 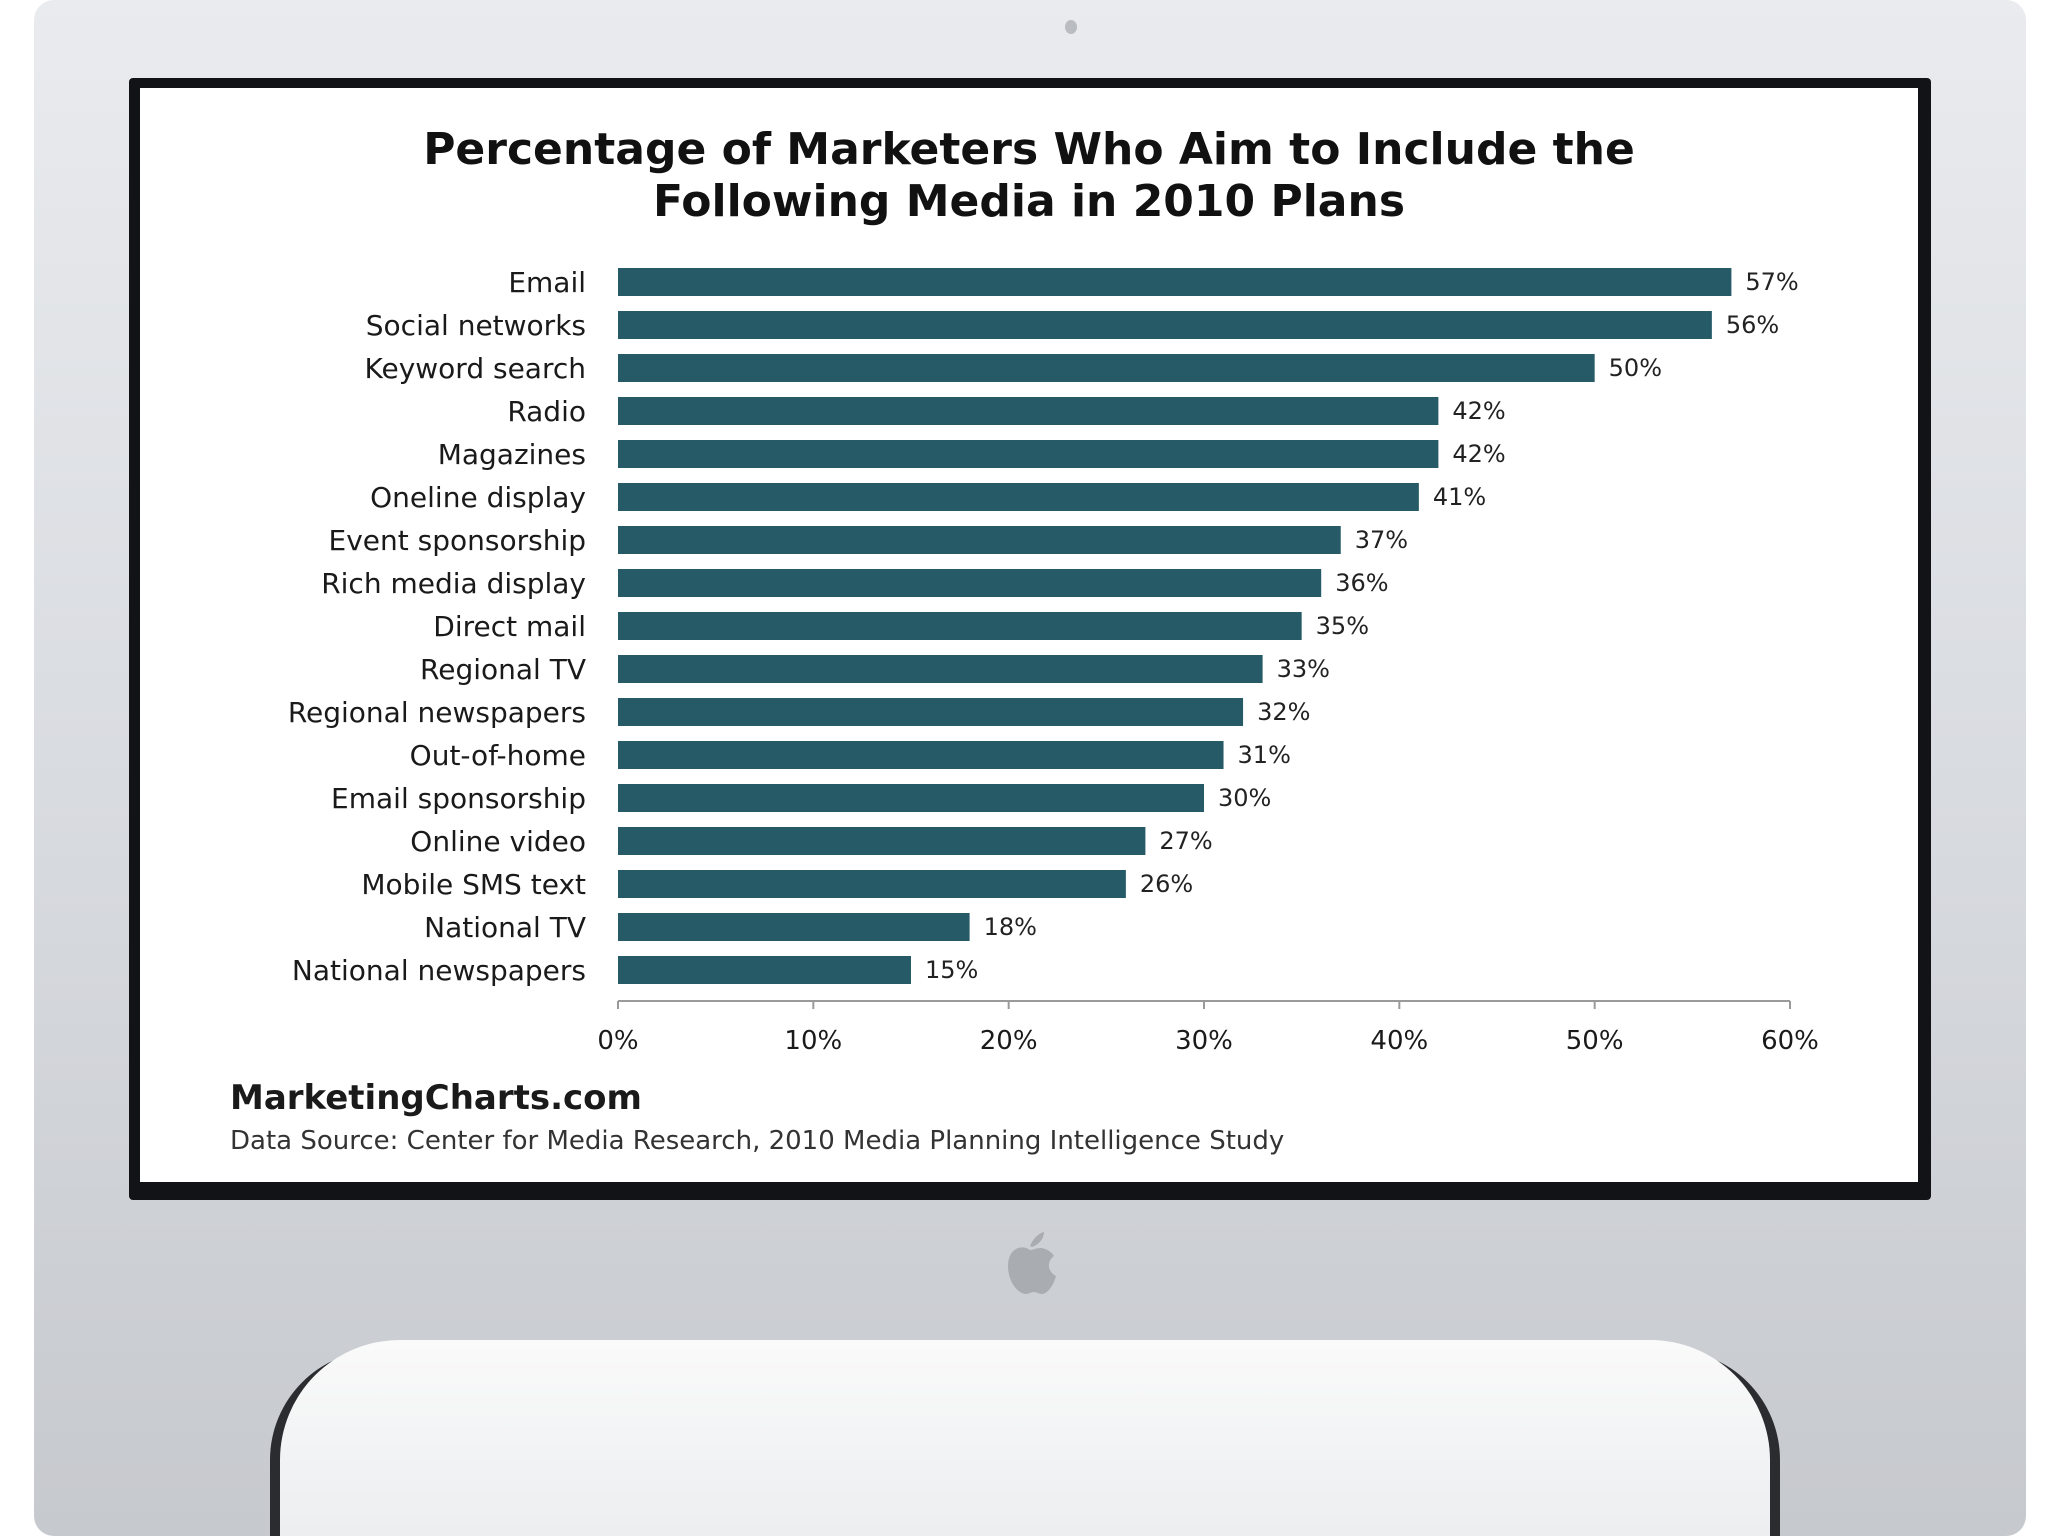 What do you see at coordinates (1009, 1041) in the screenshot?
I see `x-tick-label: 20%` at bounding box center [1009, 1041].